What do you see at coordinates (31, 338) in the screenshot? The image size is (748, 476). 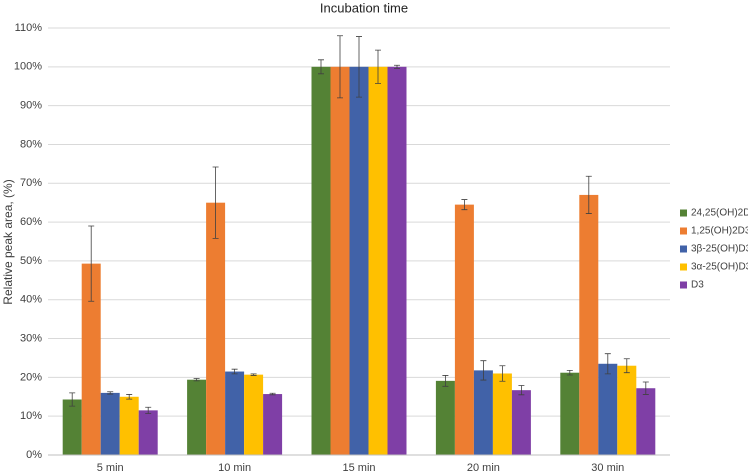 I see `y-tick-label: 30%` at bounding box center [31, 338].